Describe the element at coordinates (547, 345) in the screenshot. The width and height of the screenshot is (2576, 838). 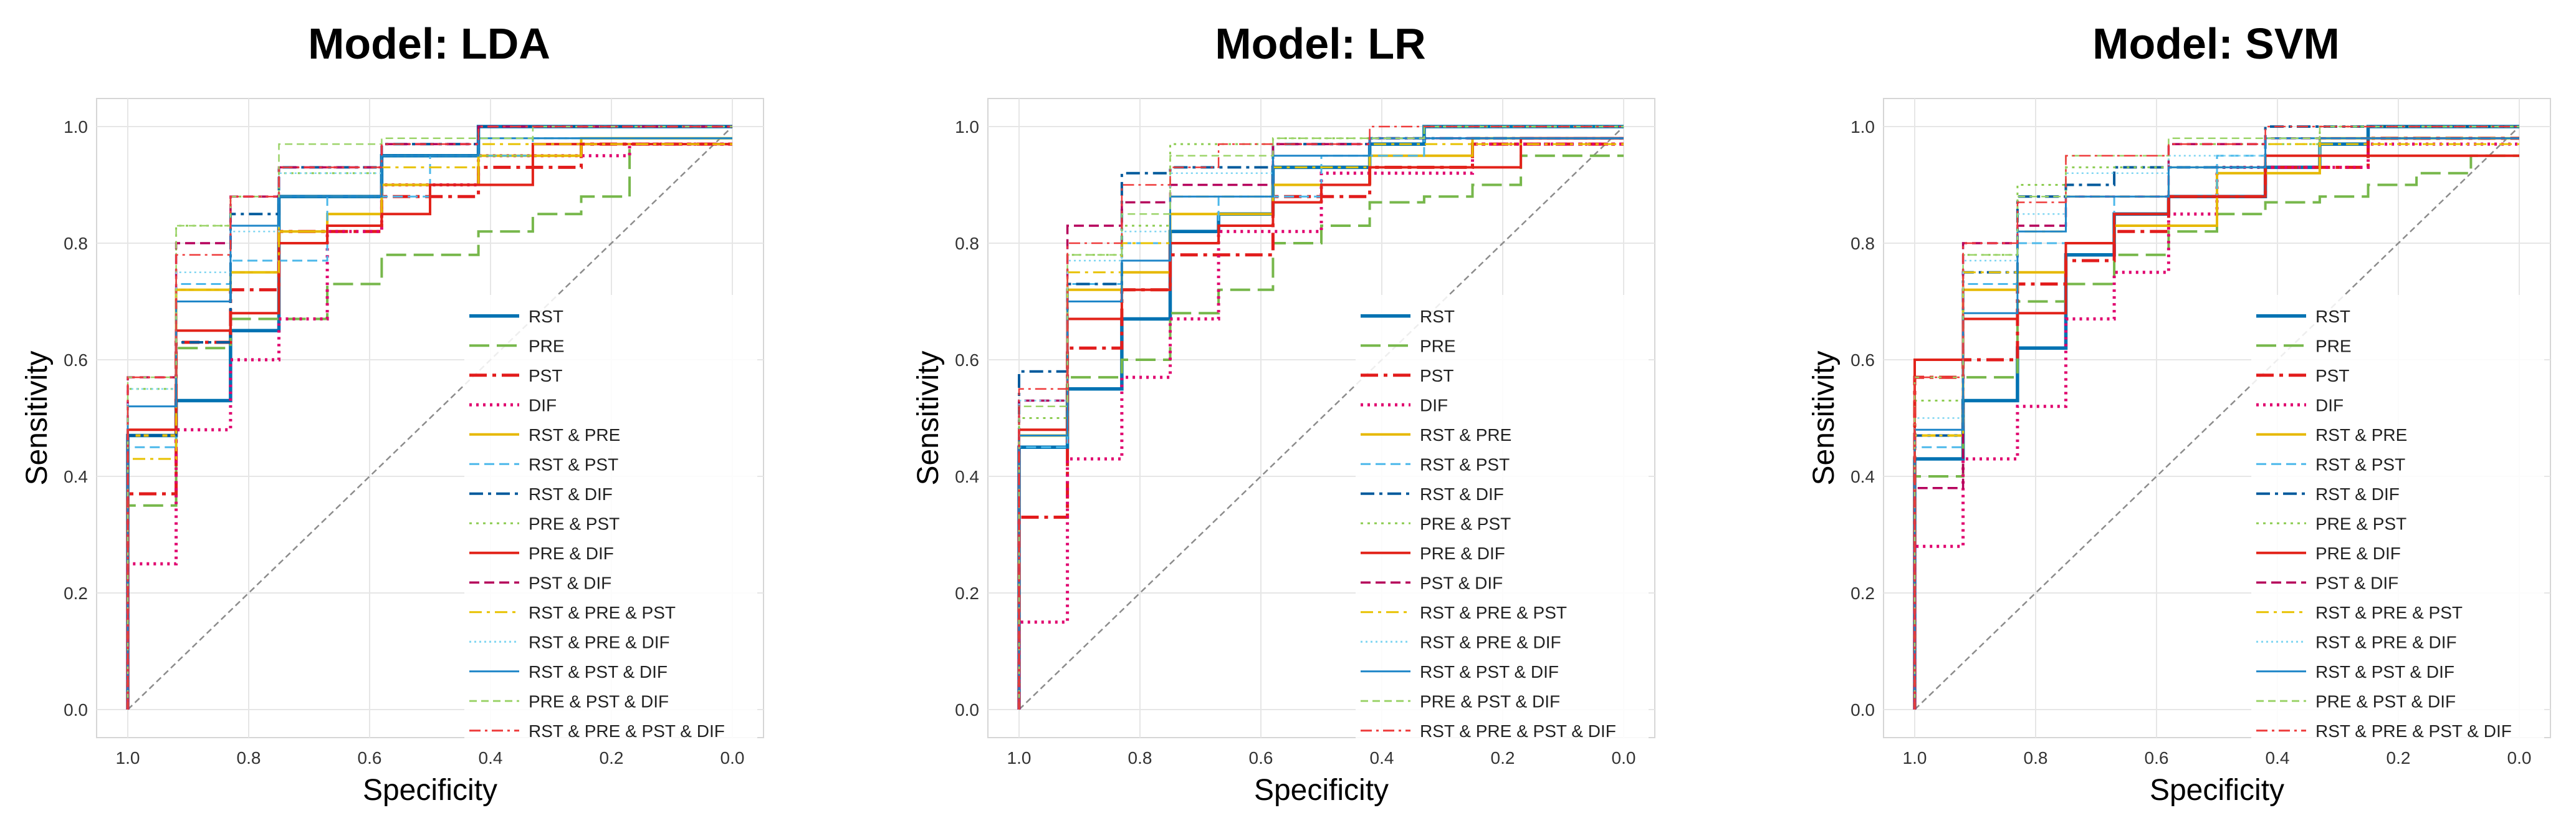
I see `legend-label: PRE` at that location.